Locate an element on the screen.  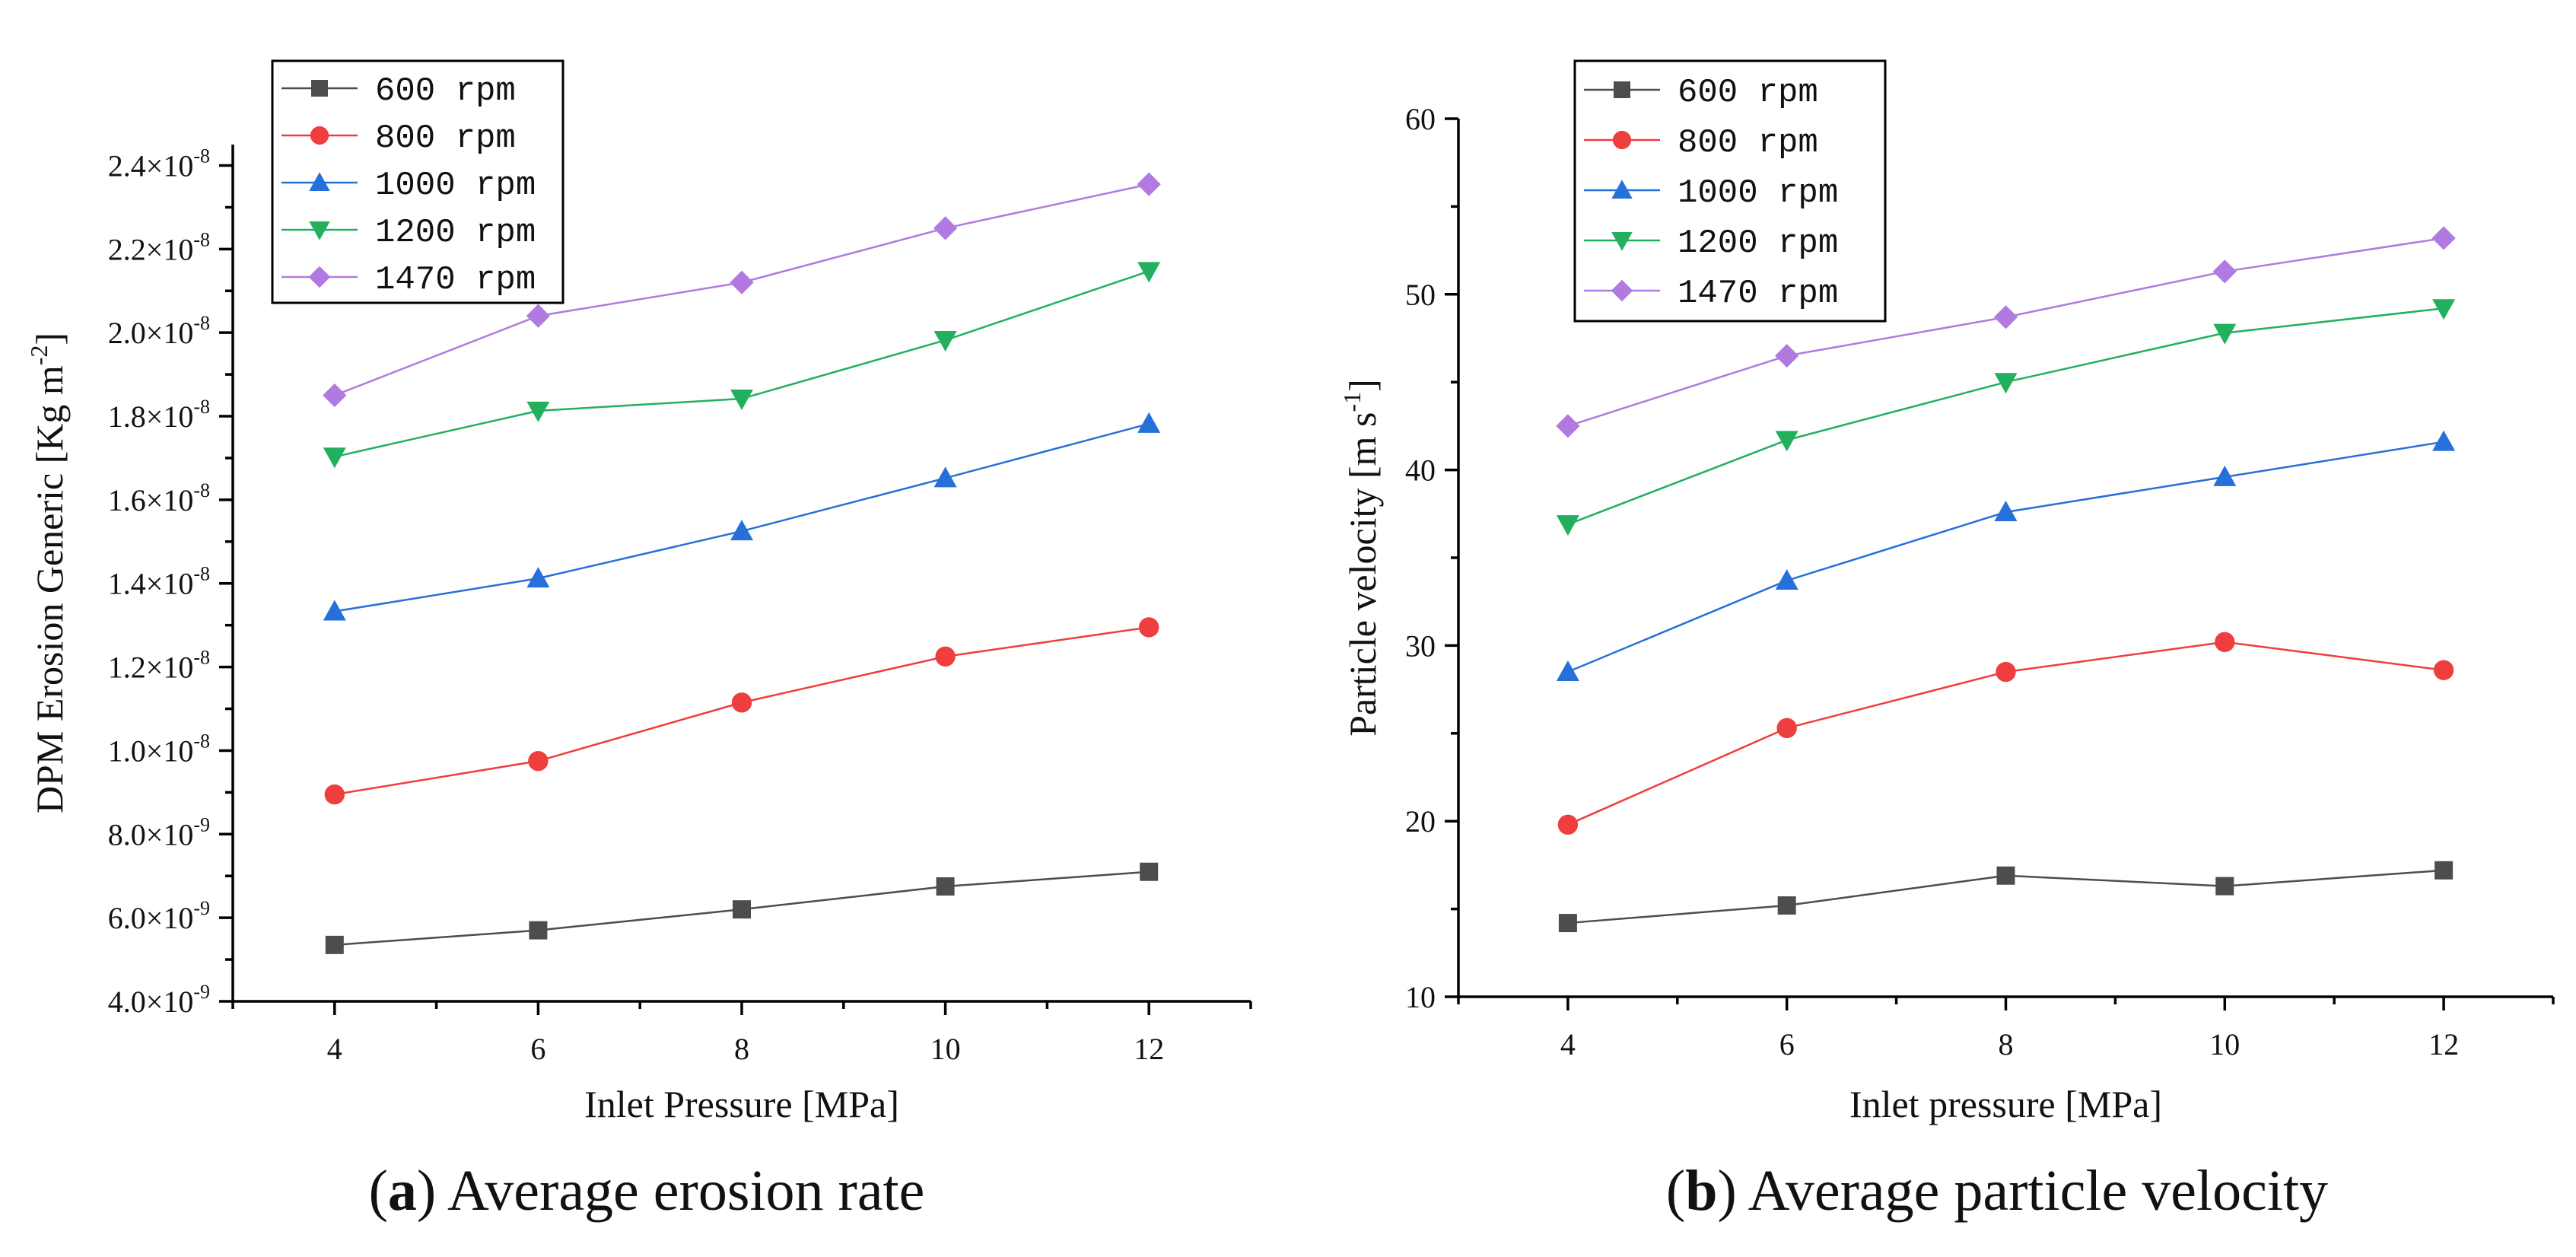
y-tick-label: 6.0×10⁻⁹ is located at coordinates (159, 916).